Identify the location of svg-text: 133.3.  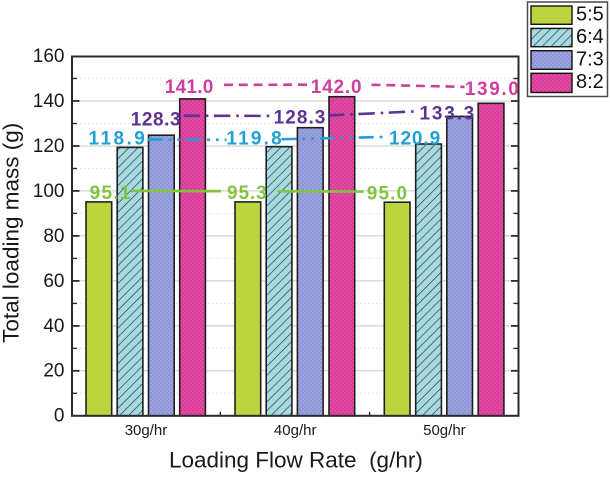
(448, 113).